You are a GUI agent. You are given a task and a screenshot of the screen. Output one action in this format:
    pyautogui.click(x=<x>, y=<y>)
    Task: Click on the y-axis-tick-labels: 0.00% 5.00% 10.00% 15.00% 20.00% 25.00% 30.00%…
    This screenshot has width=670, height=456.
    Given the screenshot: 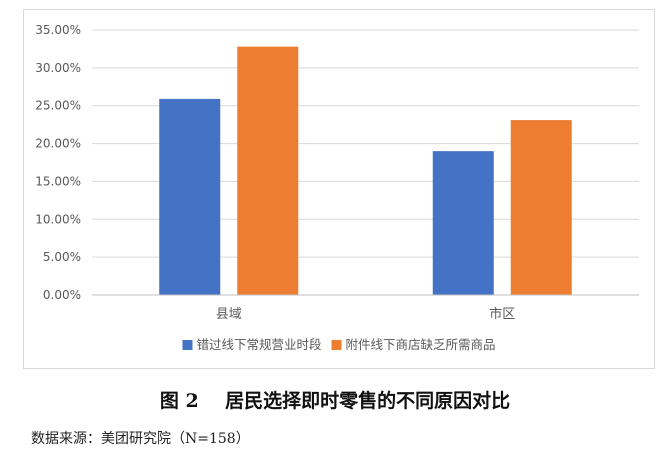 What is the action you would take?
    pyautogui.click(x=58, y=162)
    